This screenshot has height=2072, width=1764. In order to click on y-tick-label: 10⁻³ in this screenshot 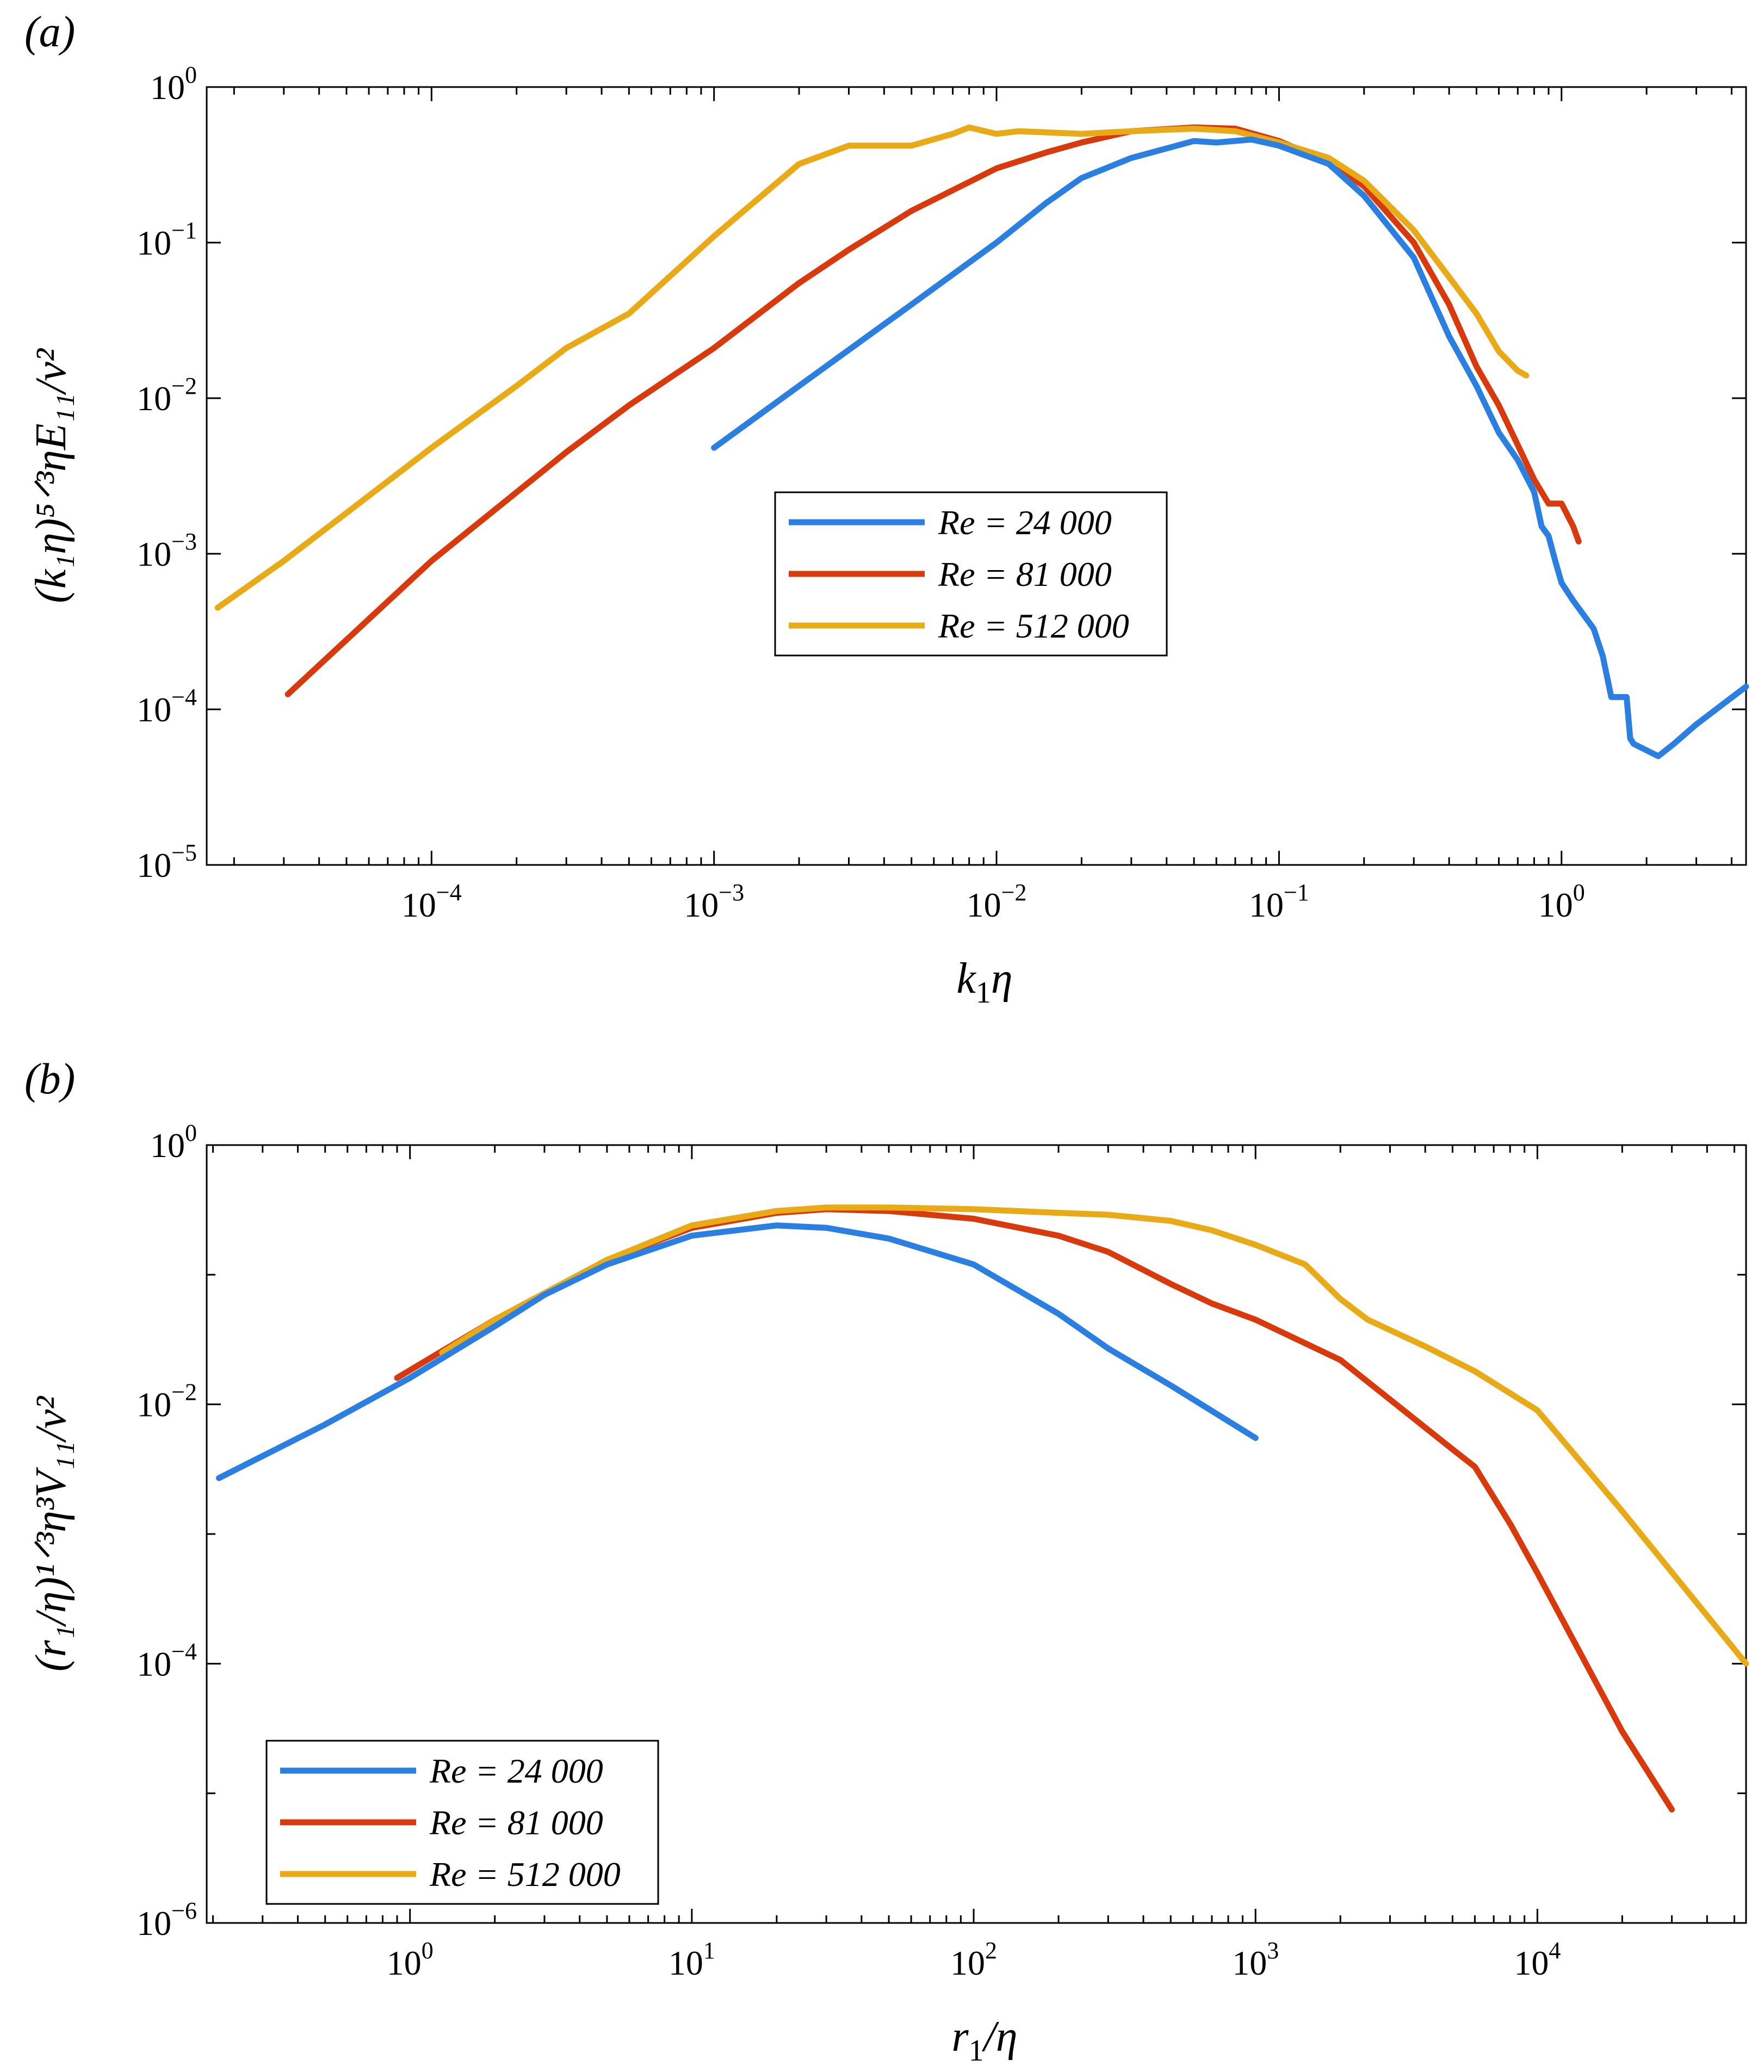, I will do `click(167, 550)`.